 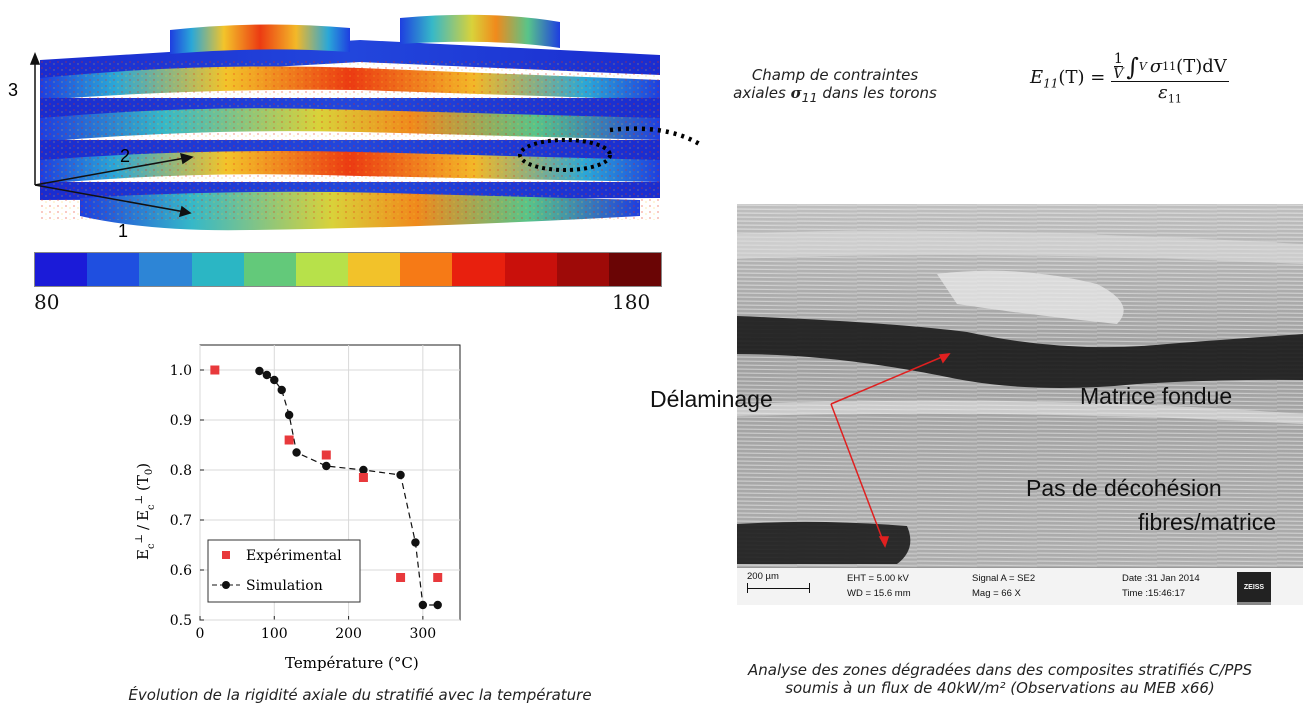 I want to click on scalebar, so click(x=778, y=588).